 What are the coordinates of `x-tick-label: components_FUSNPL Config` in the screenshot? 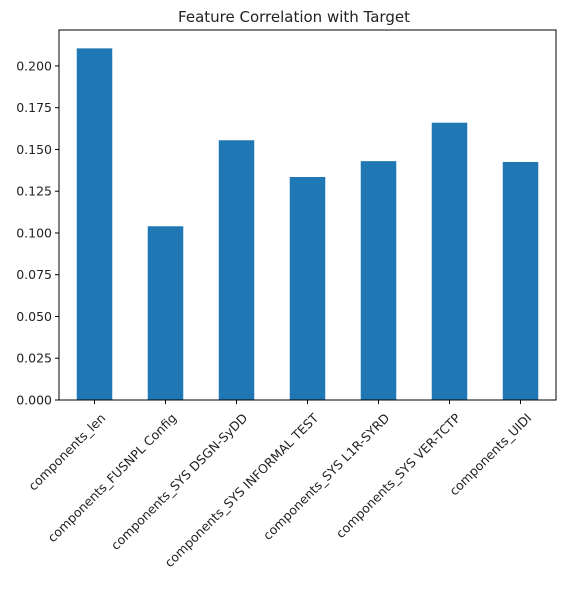 It's located at (112, 477).